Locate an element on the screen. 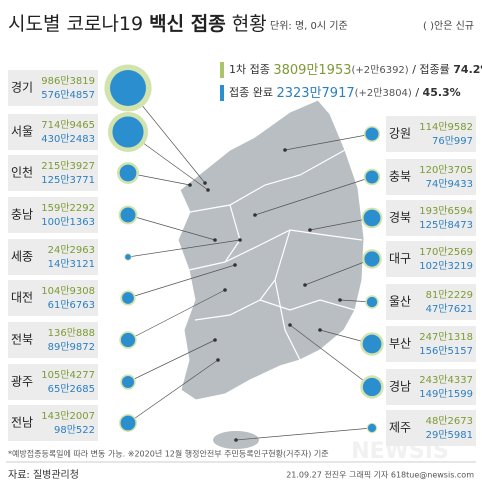 The height and width of the screenshot is (490, 482). region-name: 세종 is located at coordinates (22, 257).